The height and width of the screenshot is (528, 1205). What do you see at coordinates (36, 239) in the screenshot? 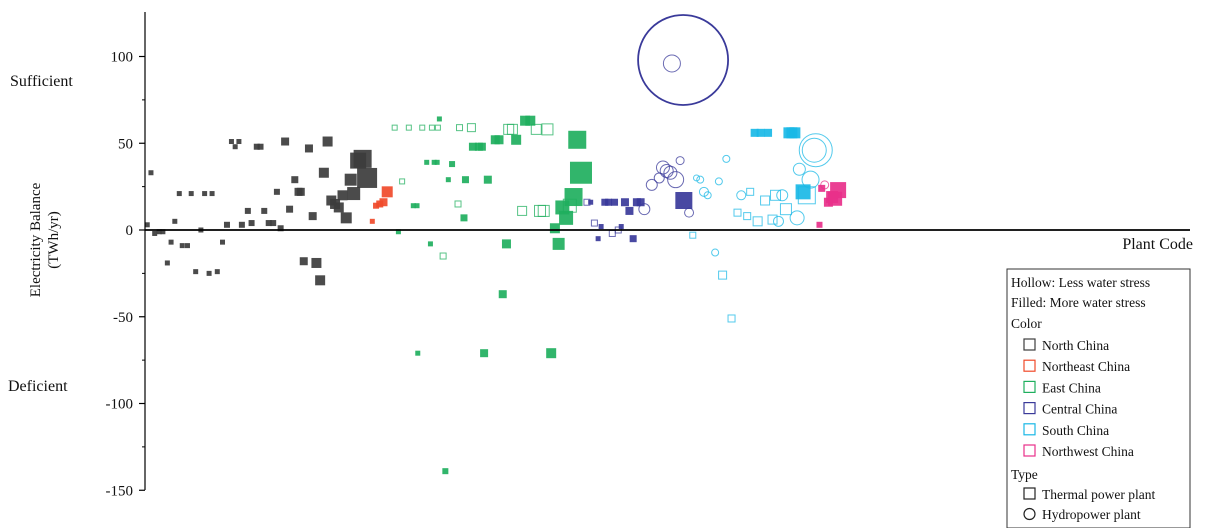
I see `y-axis-label-line1: Electricity Balance` at bounding box center [36, 239].